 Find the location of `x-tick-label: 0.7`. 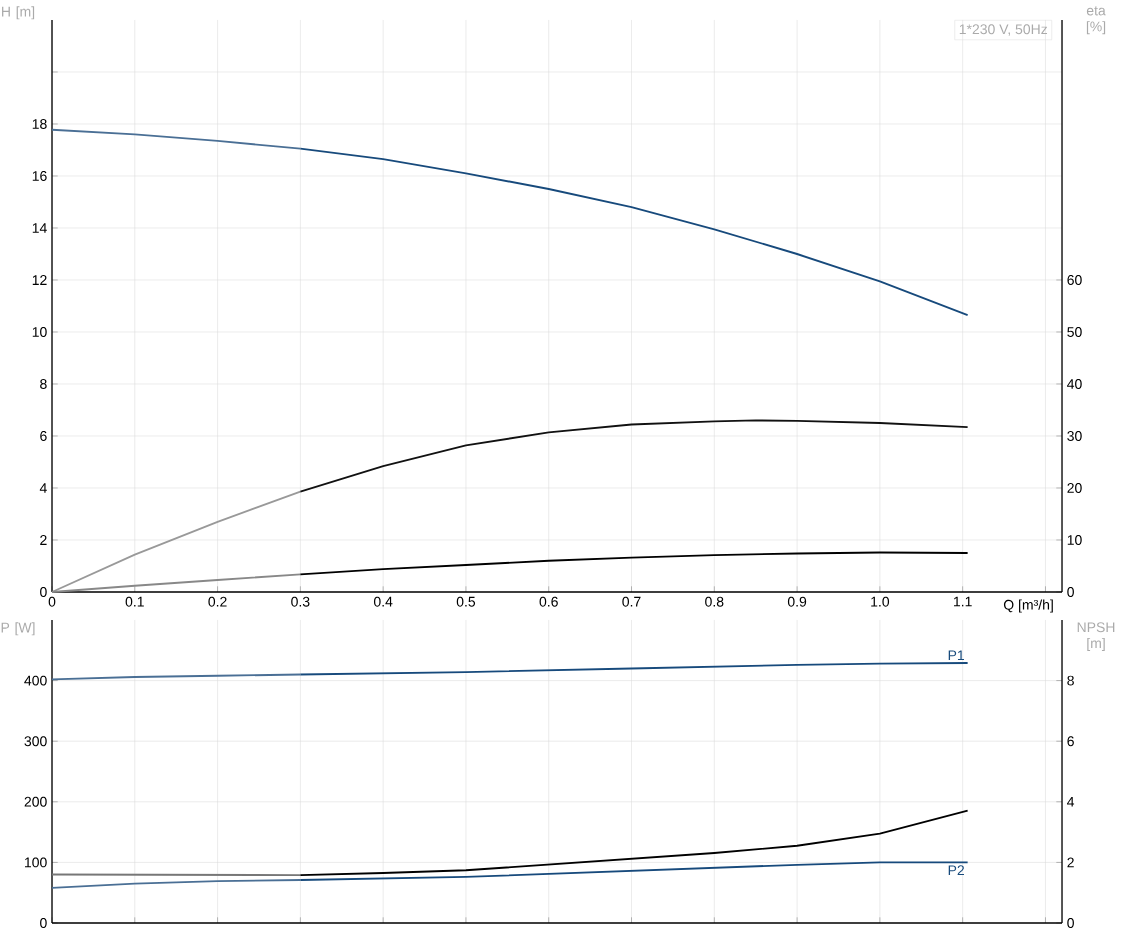

x-tick-label: 0.7 is located at coordinates (631, 601).